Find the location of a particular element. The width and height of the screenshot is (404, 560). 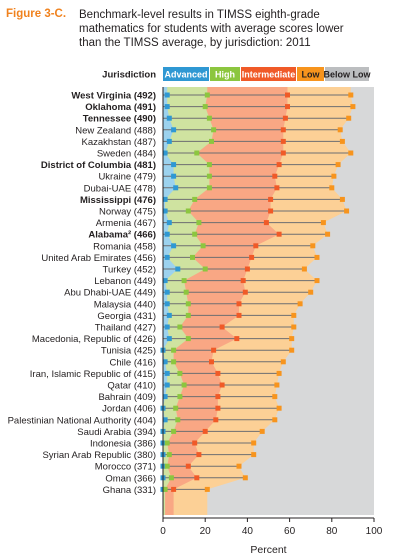

legend-low-box is located at coordinates (310, 74).